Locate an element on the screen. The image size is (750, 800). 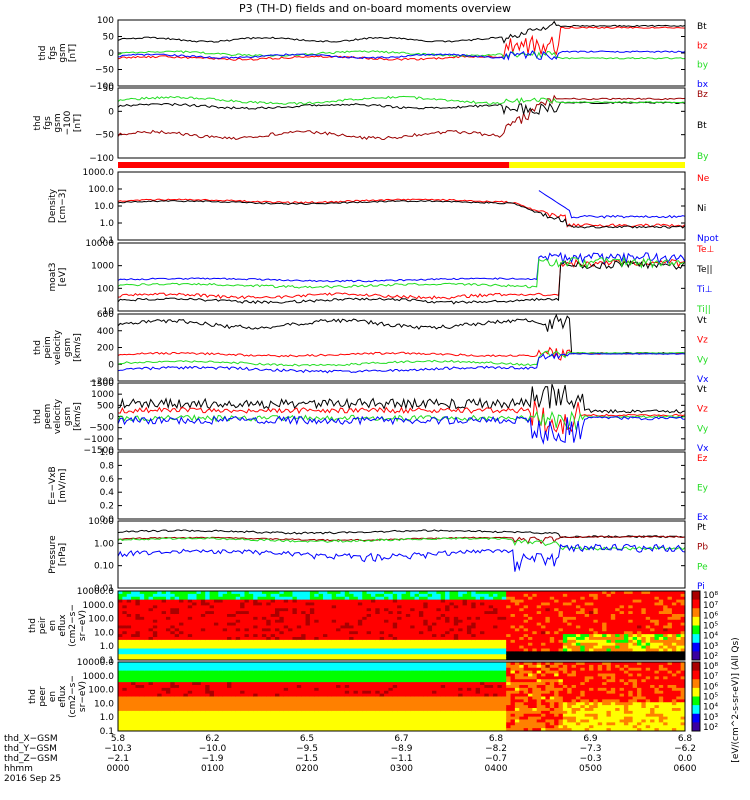
peem-velocity-tick: −1000 is located at coordinates (99, 440).